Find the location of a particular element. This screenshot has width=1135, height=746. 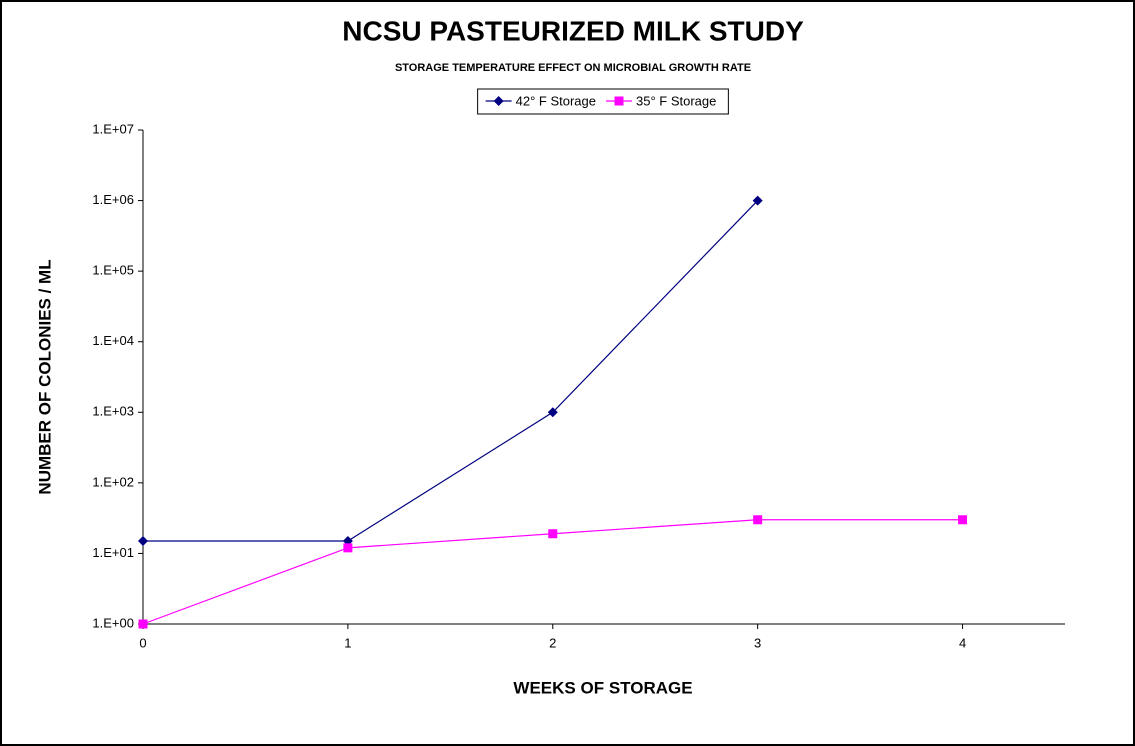

chart-title: NCSU PASTEURIZED MILK STUDY is located at coordinates (573, 30).